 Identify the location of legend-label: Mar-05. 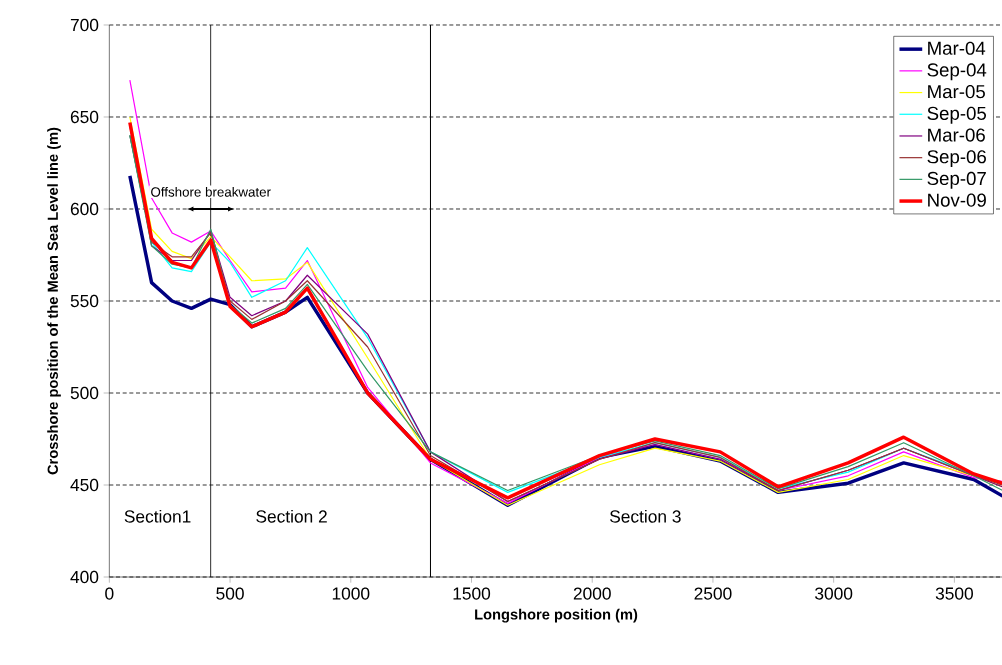
(956, 92).